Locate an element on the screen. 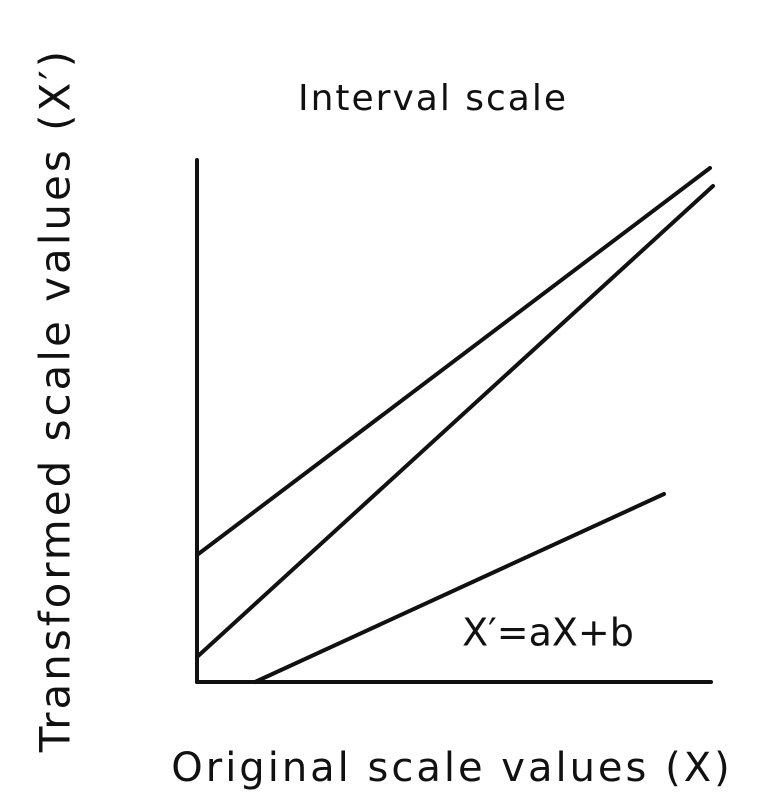 The width and height of the screenshot is (767, 794). title: Interval scale is located at coordinates (433, 98).